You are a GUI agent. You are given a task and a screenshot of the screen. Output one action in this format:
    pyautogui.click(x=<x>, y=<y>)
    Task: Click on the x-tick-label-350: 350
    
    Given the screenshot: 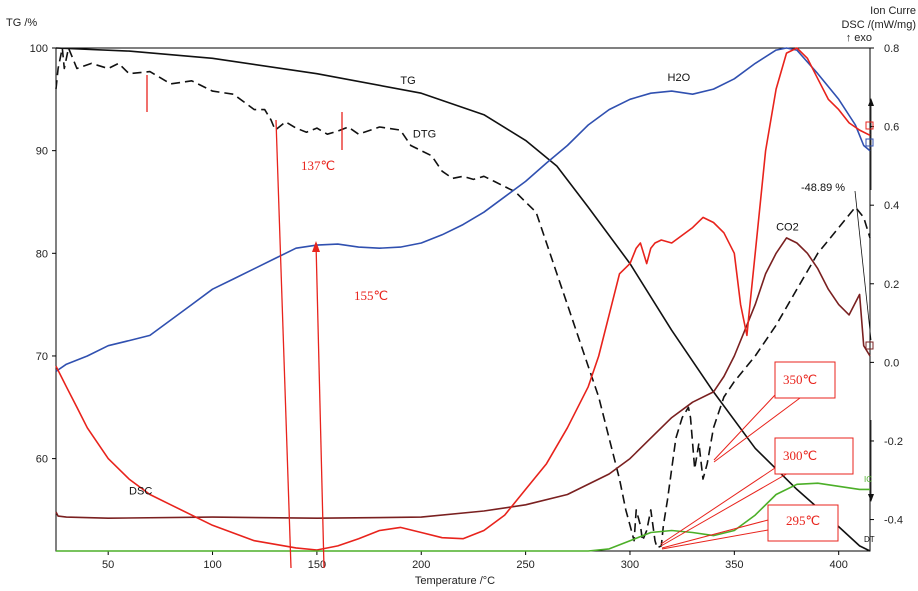 What is the action you would take?
    pyautogui.click(x=734, y=565)
    